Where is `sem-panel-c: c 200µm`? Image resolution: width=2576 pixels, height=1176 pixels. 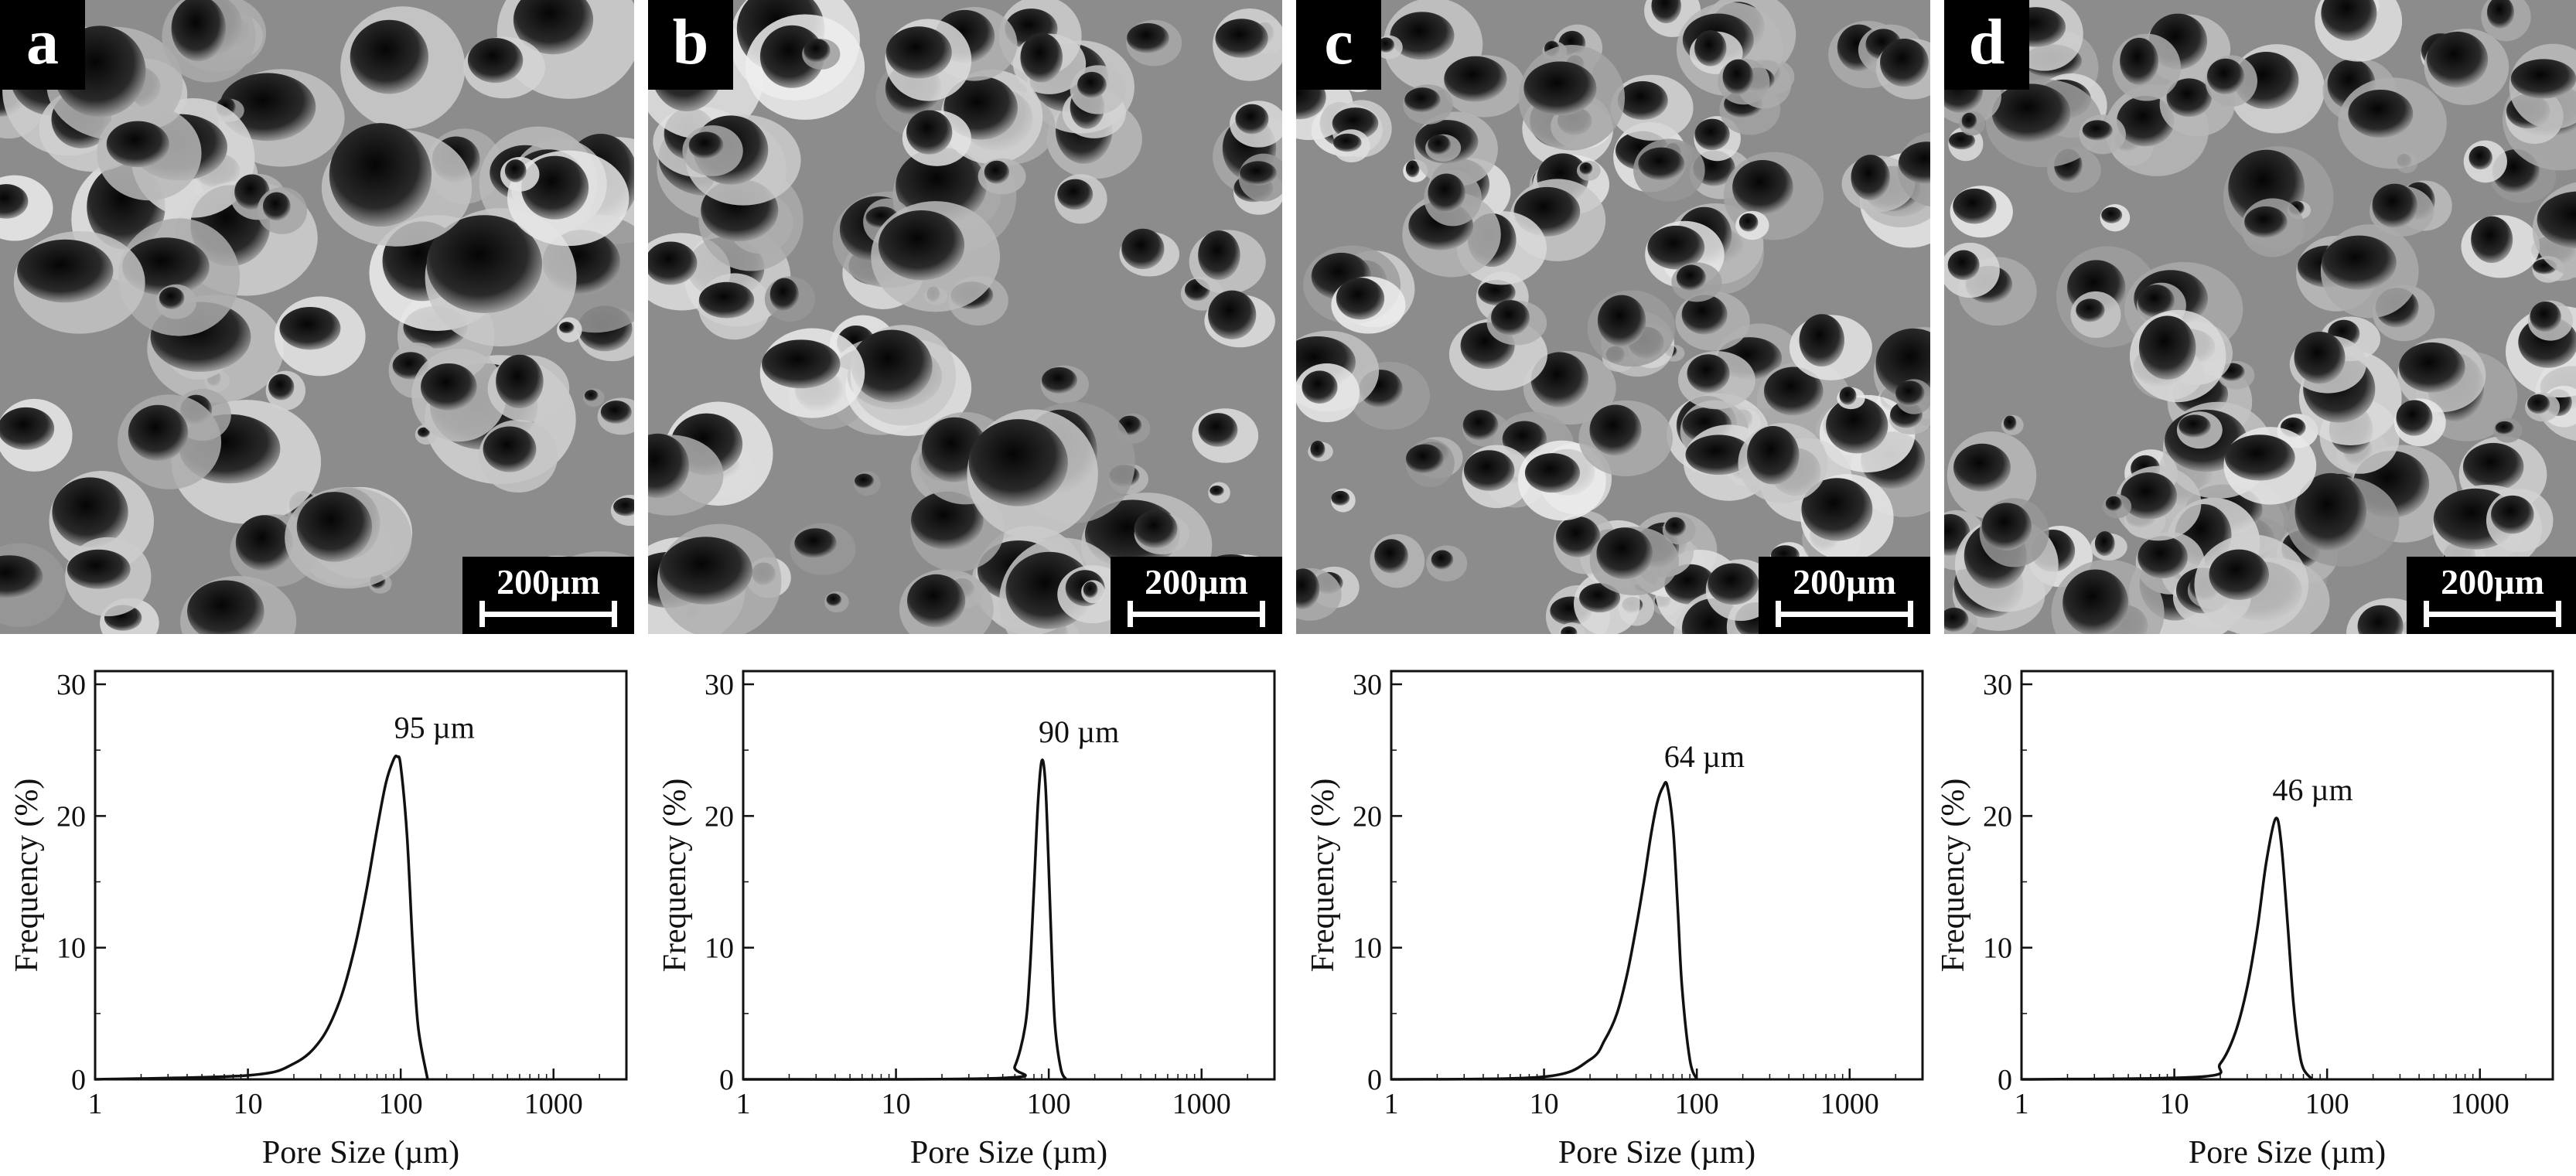 sem-panel-c: c 200µm is located at coordinates (1613, 317).